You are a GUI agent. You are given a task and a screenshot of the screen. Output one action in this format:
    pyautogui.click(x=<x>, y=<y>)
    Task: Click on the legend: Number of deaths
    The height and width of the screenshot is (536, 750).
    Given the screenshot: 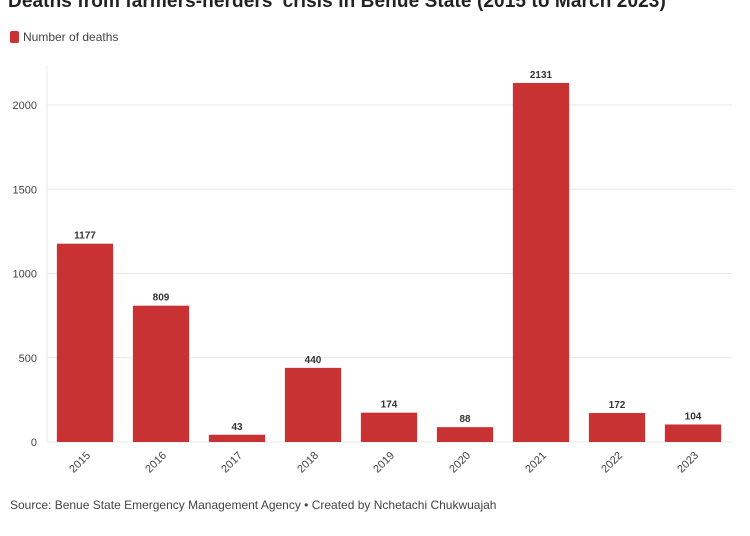 What is the action you would take?
    pyautogui.click(x=64, y=37)
    